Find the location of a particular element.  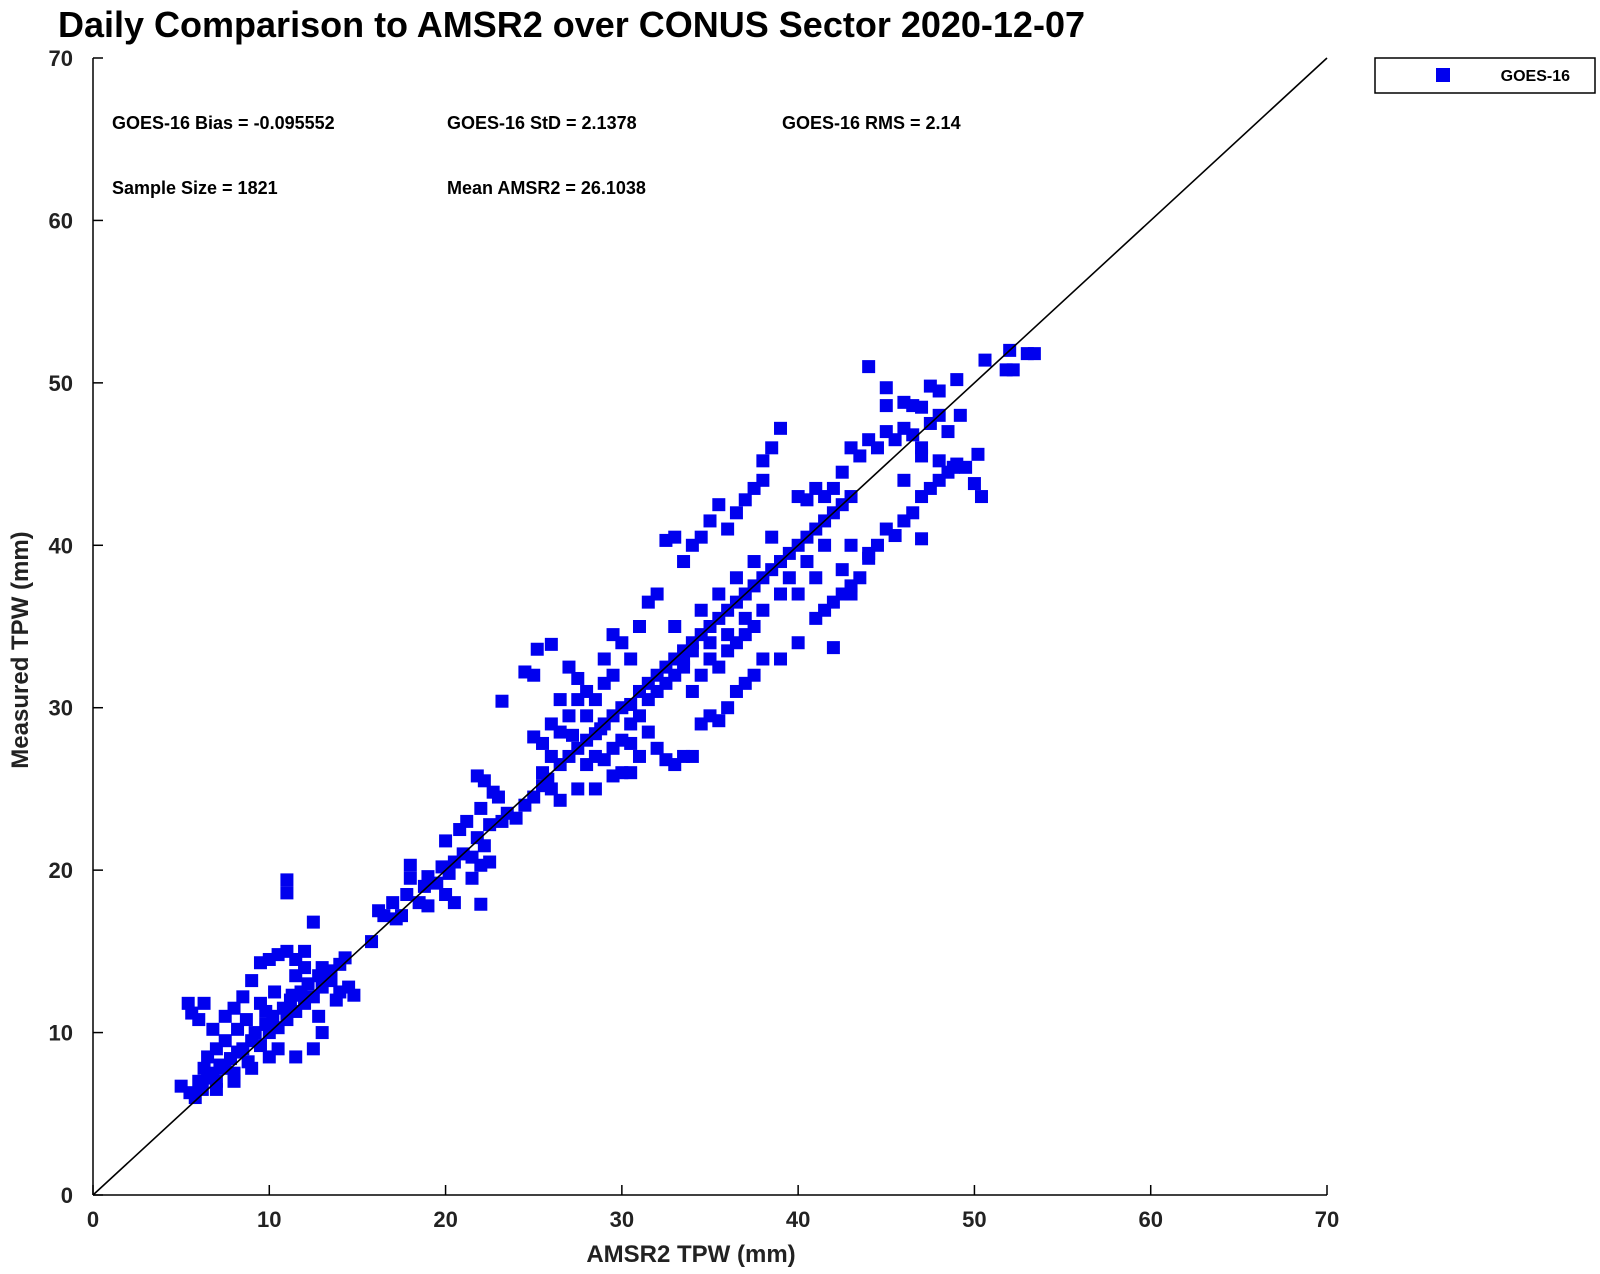

y-tick-label: 30 is located at coordinates (61, 708).